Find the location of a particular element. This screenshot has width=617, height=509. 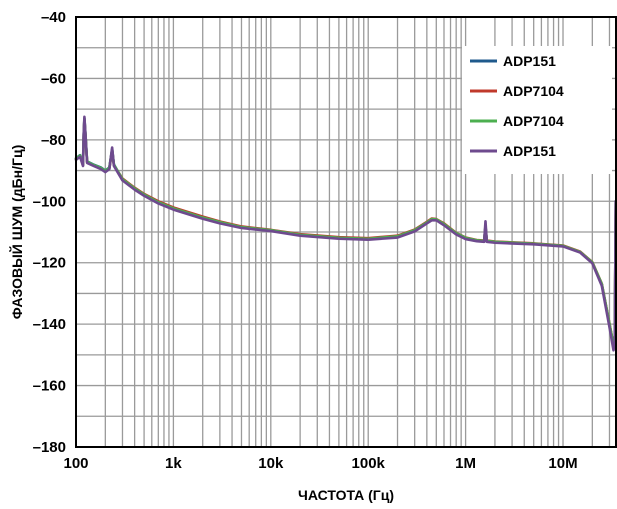

y-tick-label: –120 is located at coordinates (49, 263).